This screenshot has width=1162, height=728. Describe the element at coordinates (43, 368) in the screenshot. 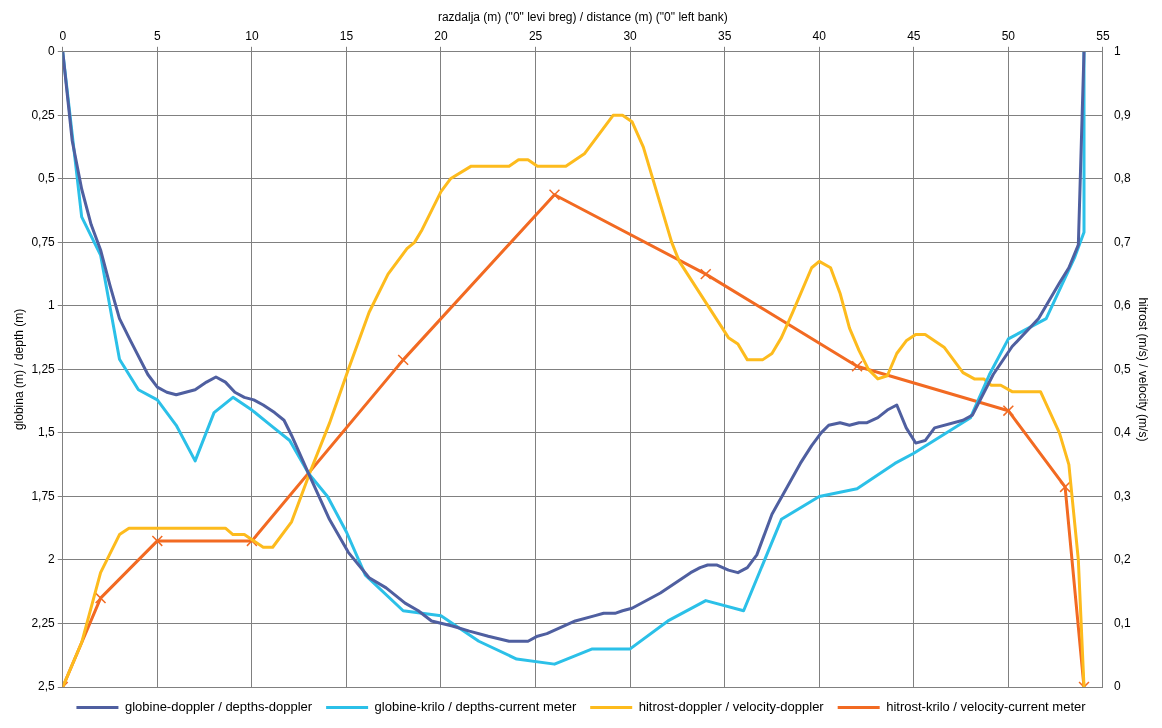

I see `y-tick-label: 1,25` at that location.